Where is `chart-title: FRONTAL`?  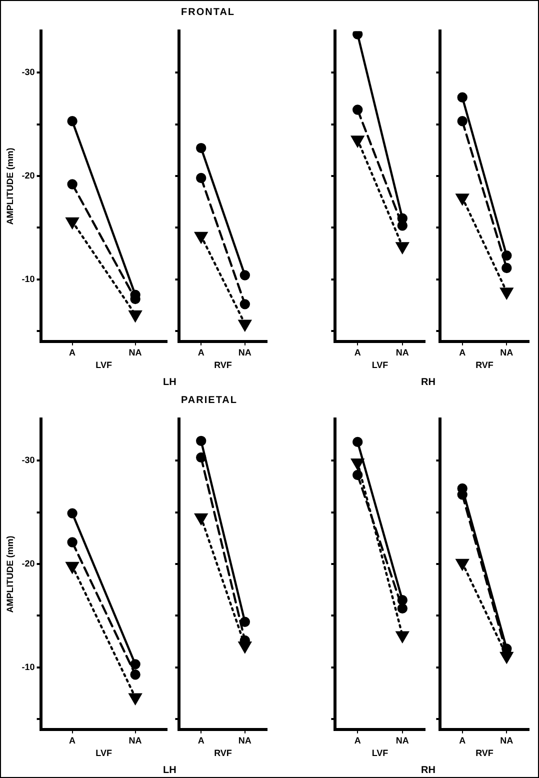 chart-title: FRONTAL is located at coordinates (208, 12).